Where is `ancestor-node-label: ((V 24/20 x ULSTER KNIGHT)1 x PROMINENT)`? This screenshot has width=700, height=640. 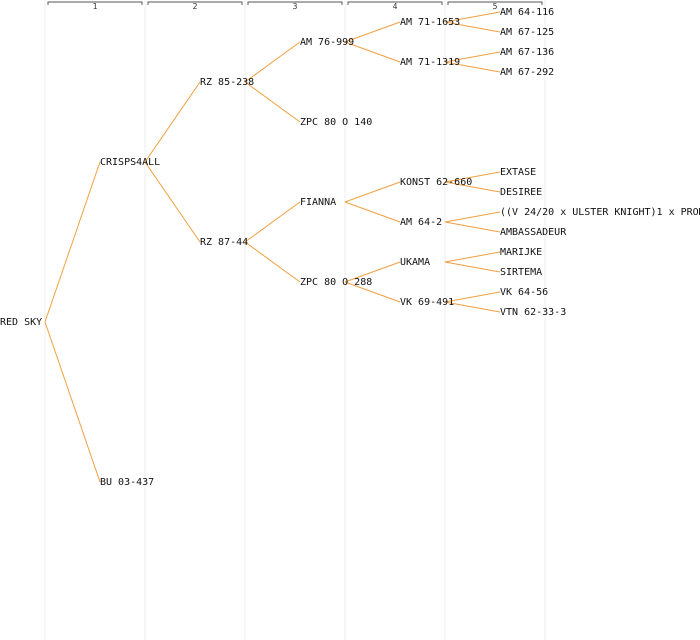
ancestor-node-label: ((V 24/20 x ULSTER KNIGHT)1 x PROMINENT) is located at coordinates (600, 212).